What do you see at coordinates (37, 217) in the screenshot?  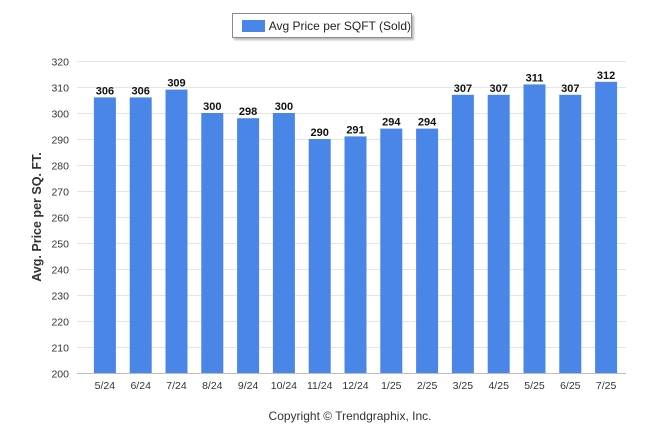 I see `y-axis-label: Avg. Price per SQ. FT.` at bounding box center [37, 217].